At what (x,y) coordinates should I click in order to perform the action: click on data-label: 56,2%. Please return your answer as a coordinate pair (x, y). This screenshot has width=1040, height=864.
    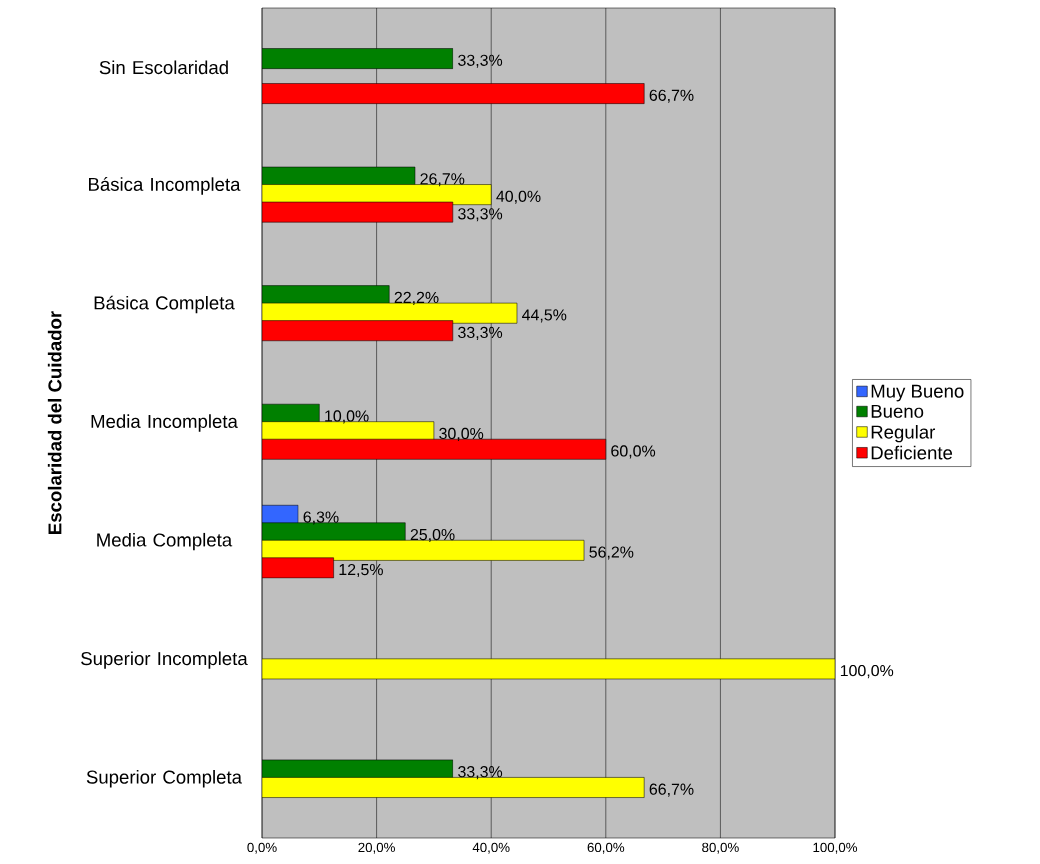
    Looking at the image, I should click on (611, 553).